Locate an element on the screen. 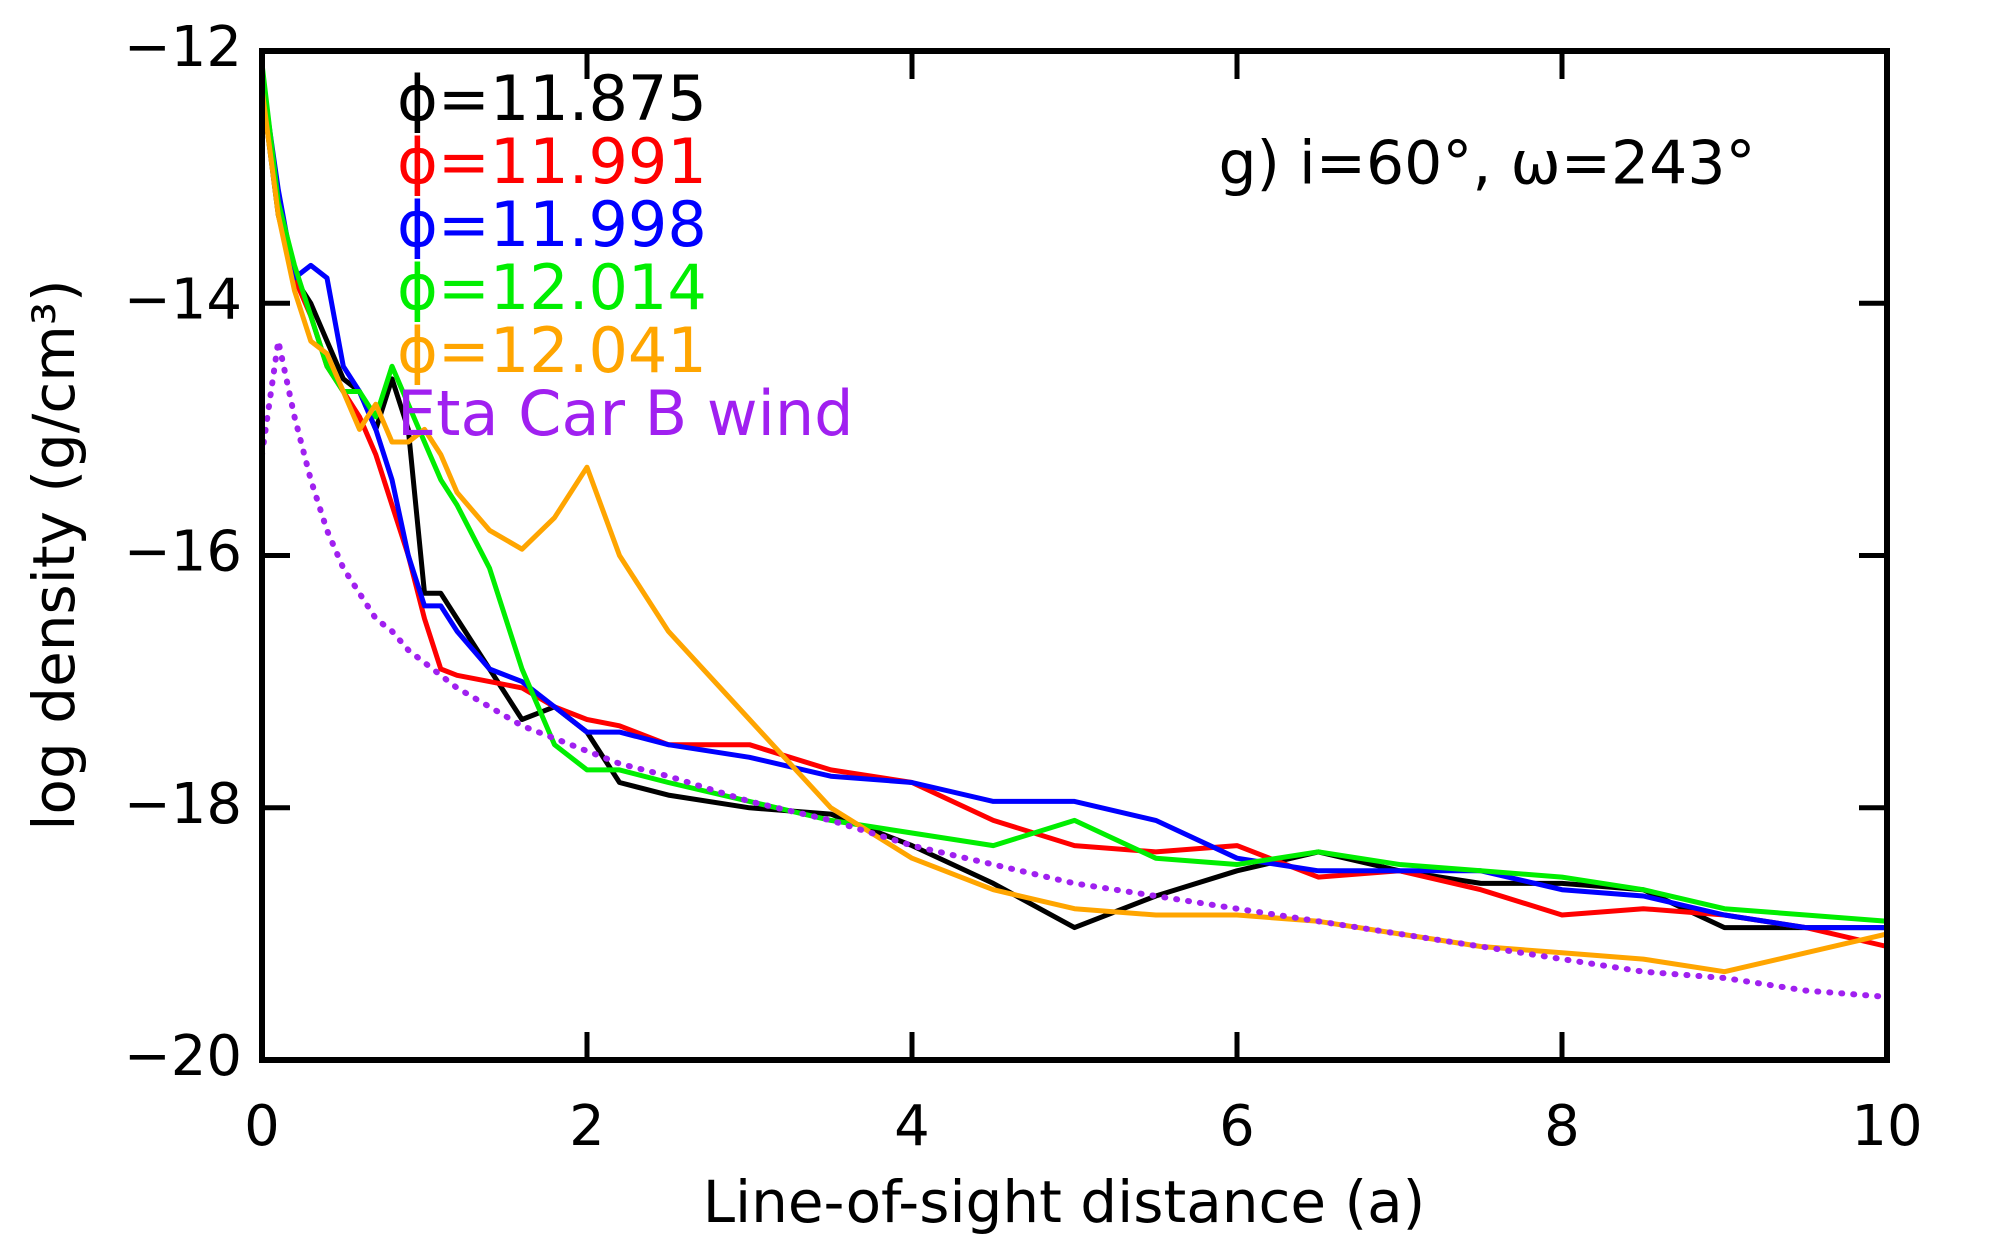 This screenshot has width=2000, height=1243. y-tick-label: −16 is located at coordinates (183, 552).